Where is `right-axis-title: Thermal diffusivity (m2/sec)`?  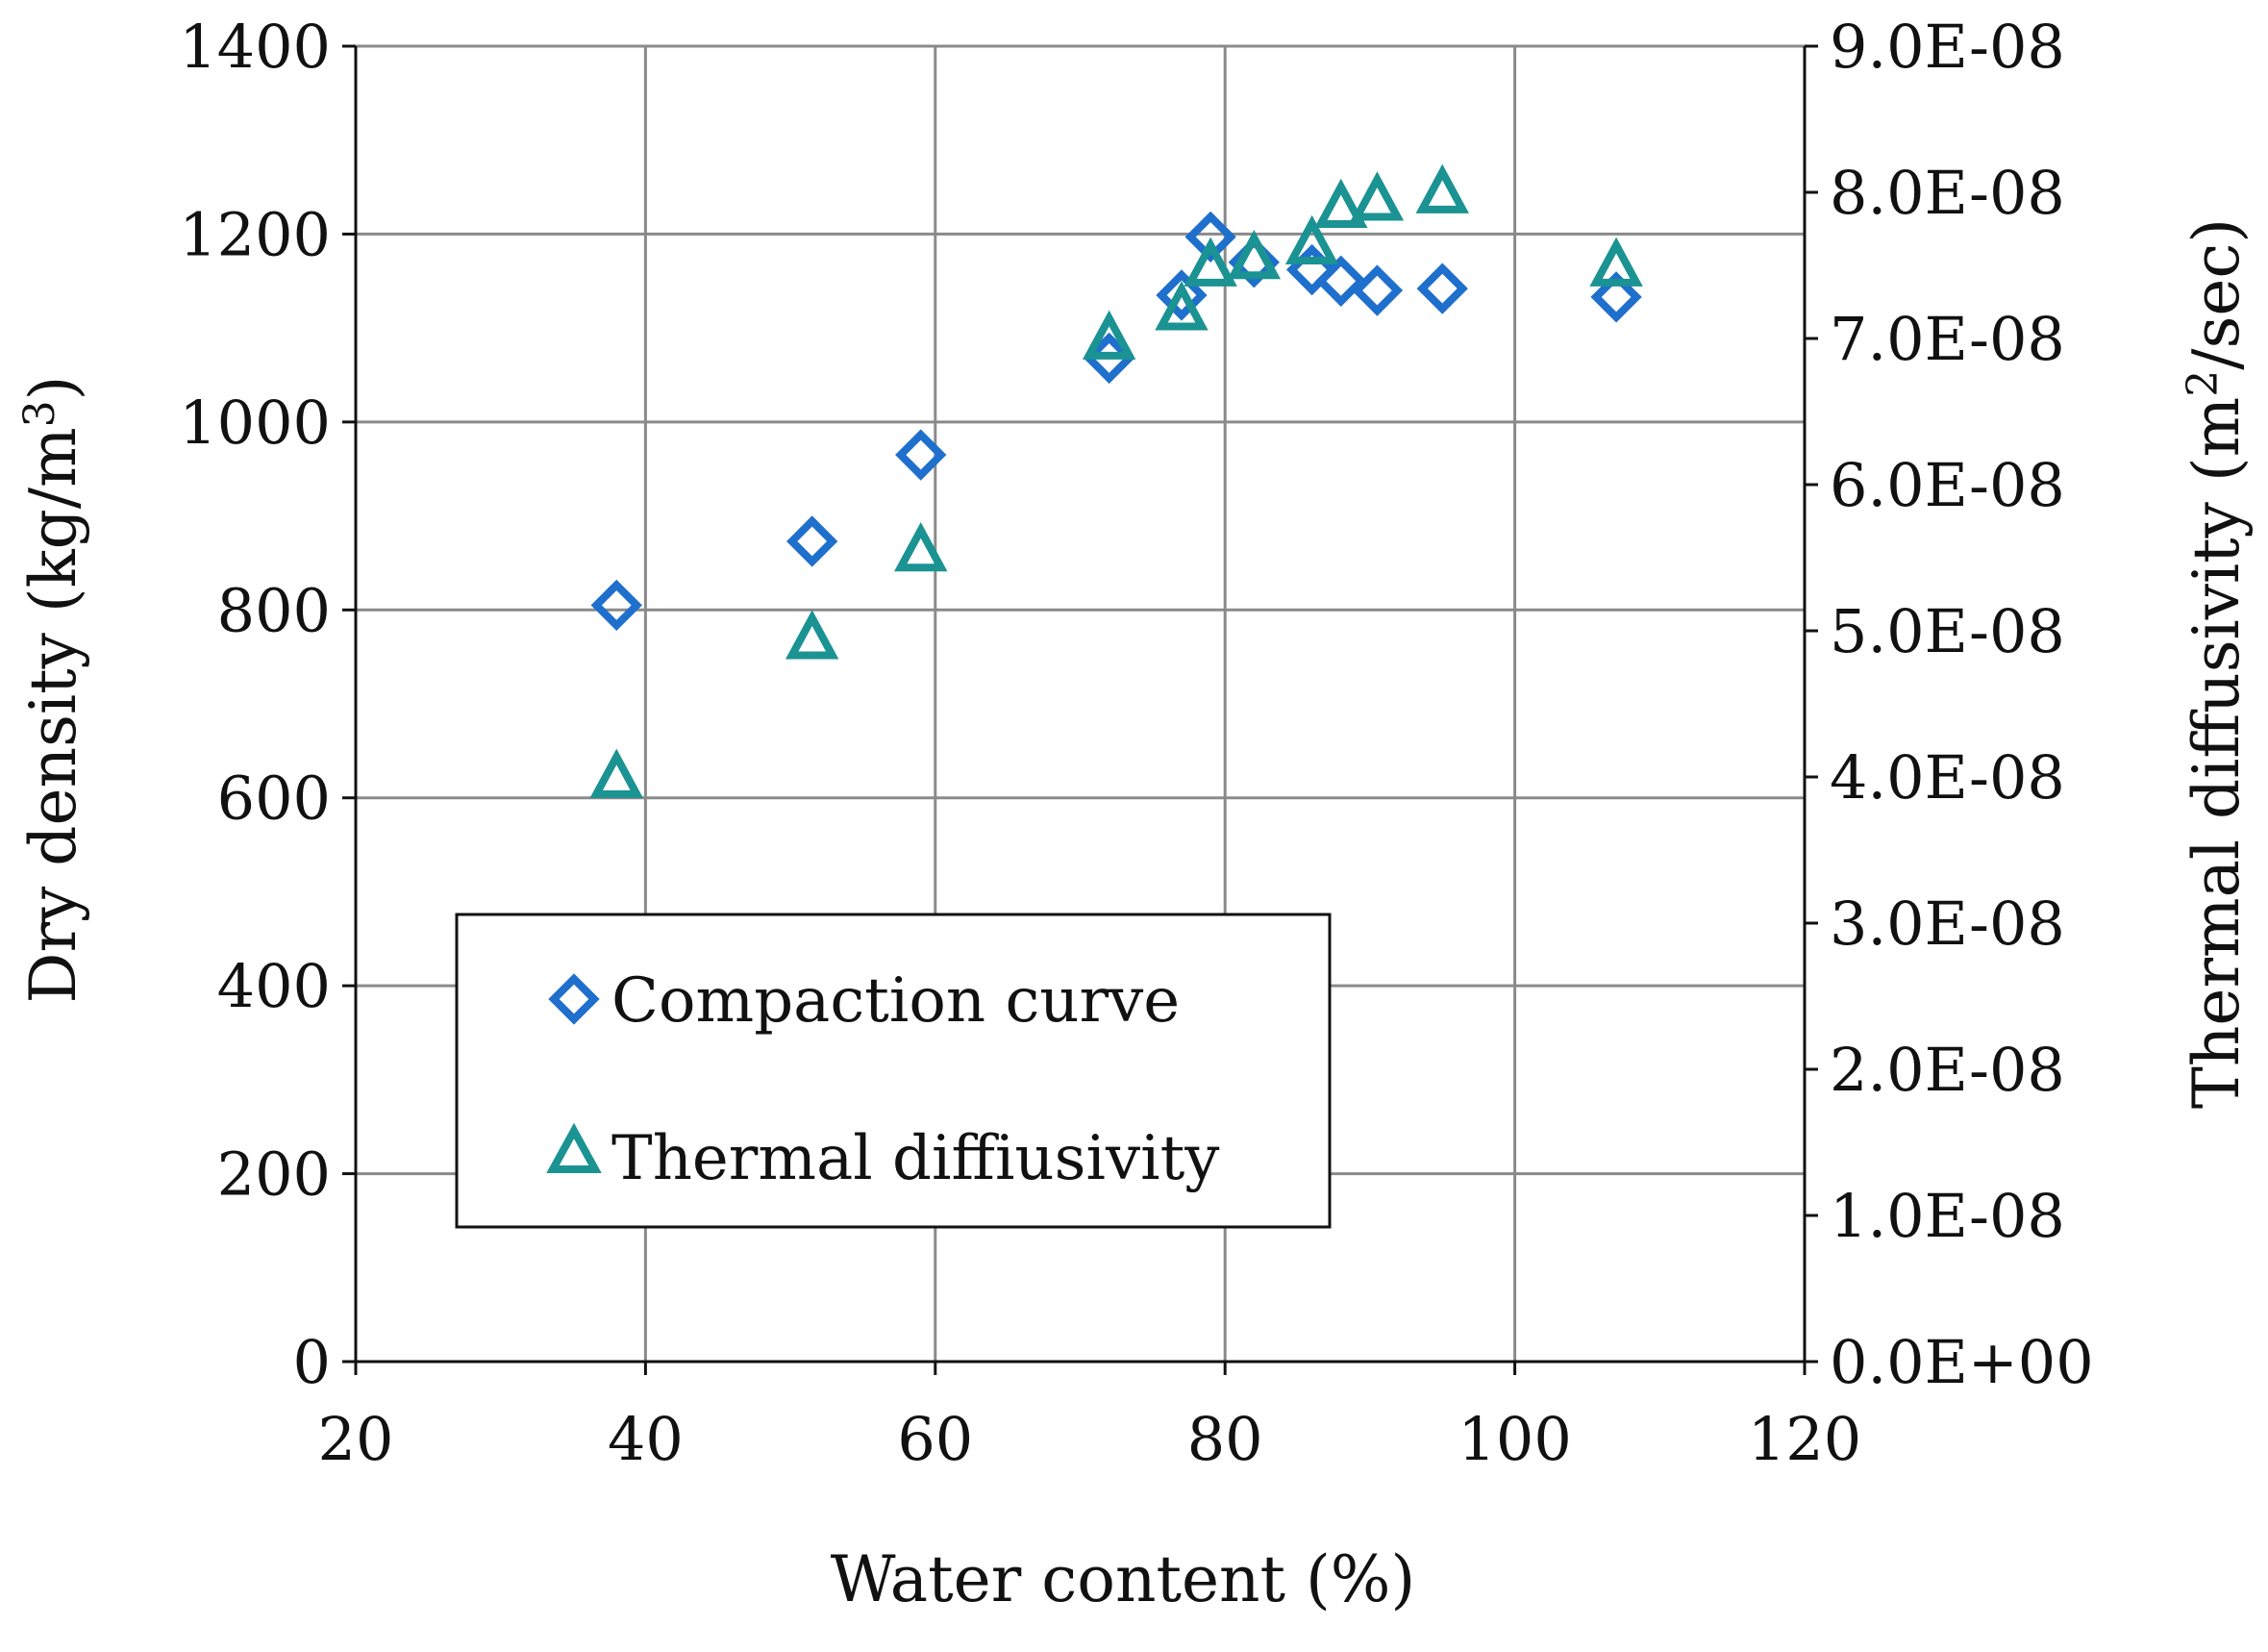
right-axis-title: Thermal diffusivity (m2/sec) is located at coordinates (2216, 663).